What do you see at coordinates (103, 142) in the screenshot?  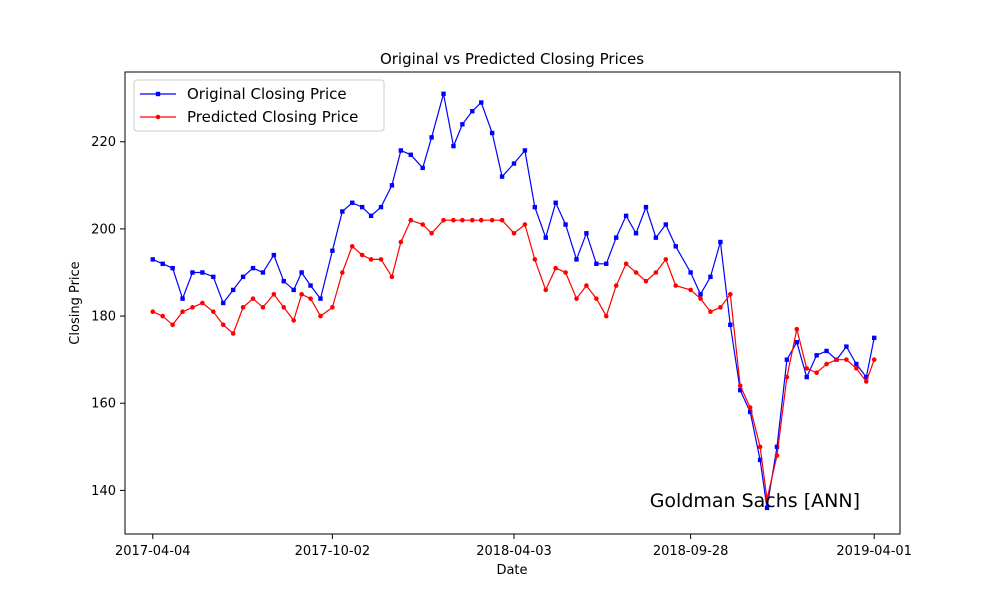 I see `y-tick-label: 220` at bounding box center [103, 142].